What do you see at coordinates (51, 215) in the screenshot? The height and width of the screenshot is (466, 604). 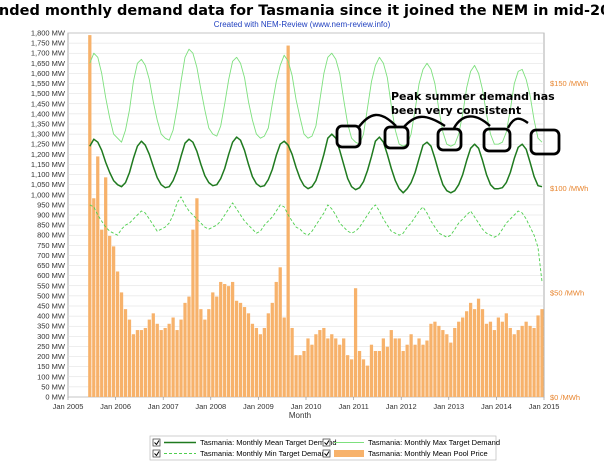 I see `y-tick-label: 900 MW` at bounding box center [51, 215].